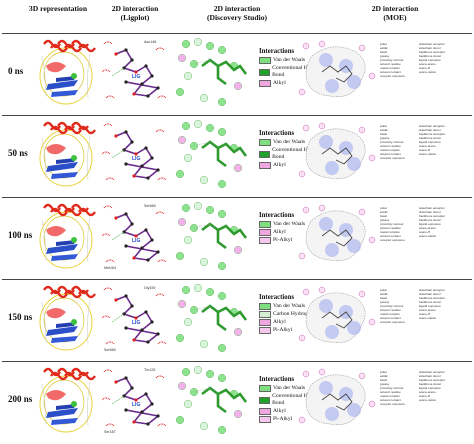 This screenshot has width=474, height=444. Describe the element at coordinates (282, 240) in the screenshot. I see `legend-item: Pi-Alkyl` at that location.